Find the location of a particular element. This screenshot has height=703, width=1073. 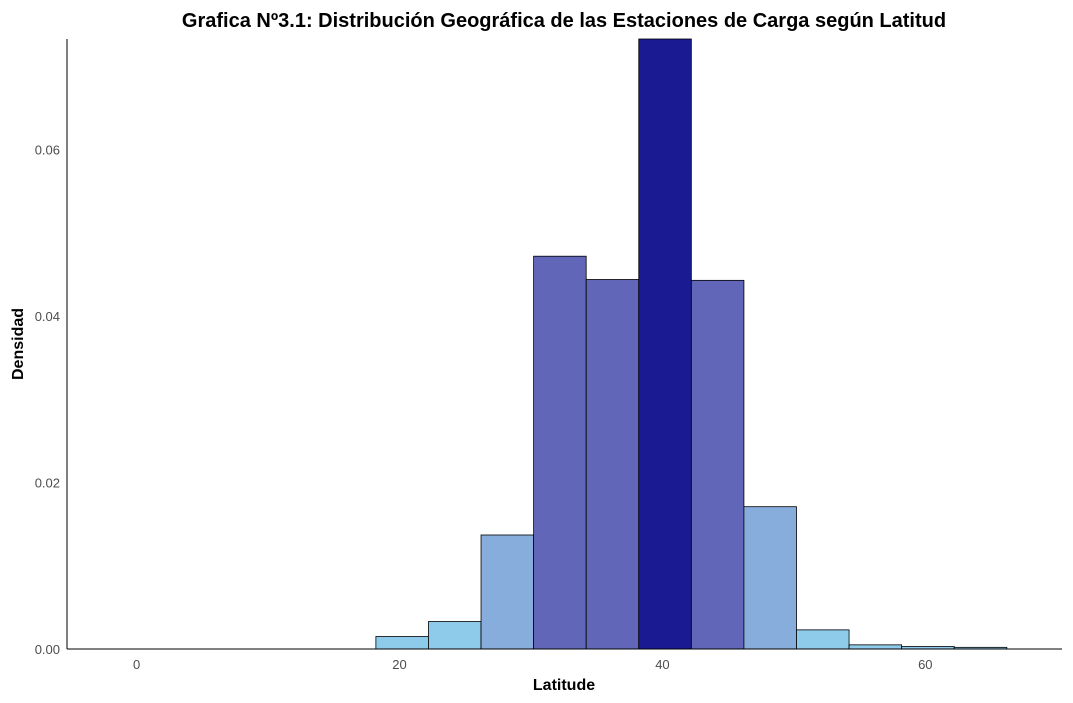

x-tick-label: 20 is located at coordinates (399, 664).